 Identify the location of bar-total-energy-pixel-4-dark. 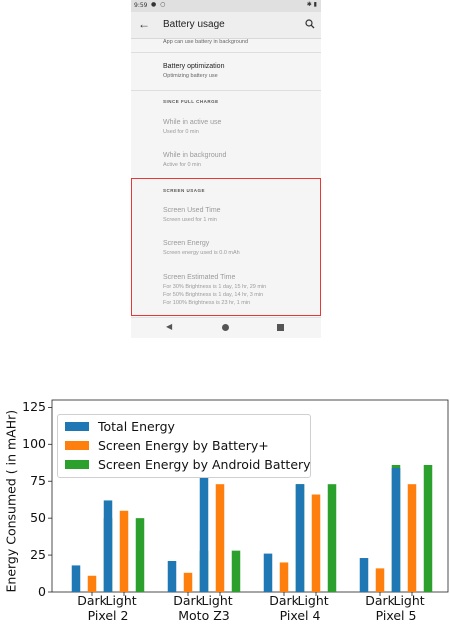
(268, 572).